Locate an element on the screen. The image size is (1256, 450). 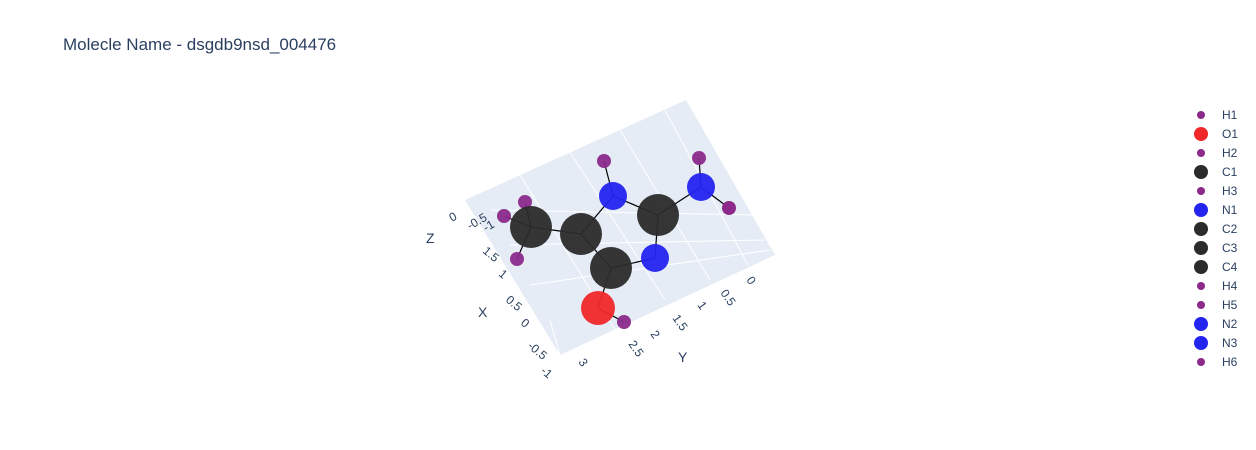
legend-item-N1: N1 is located at coordinates (1216, 210).